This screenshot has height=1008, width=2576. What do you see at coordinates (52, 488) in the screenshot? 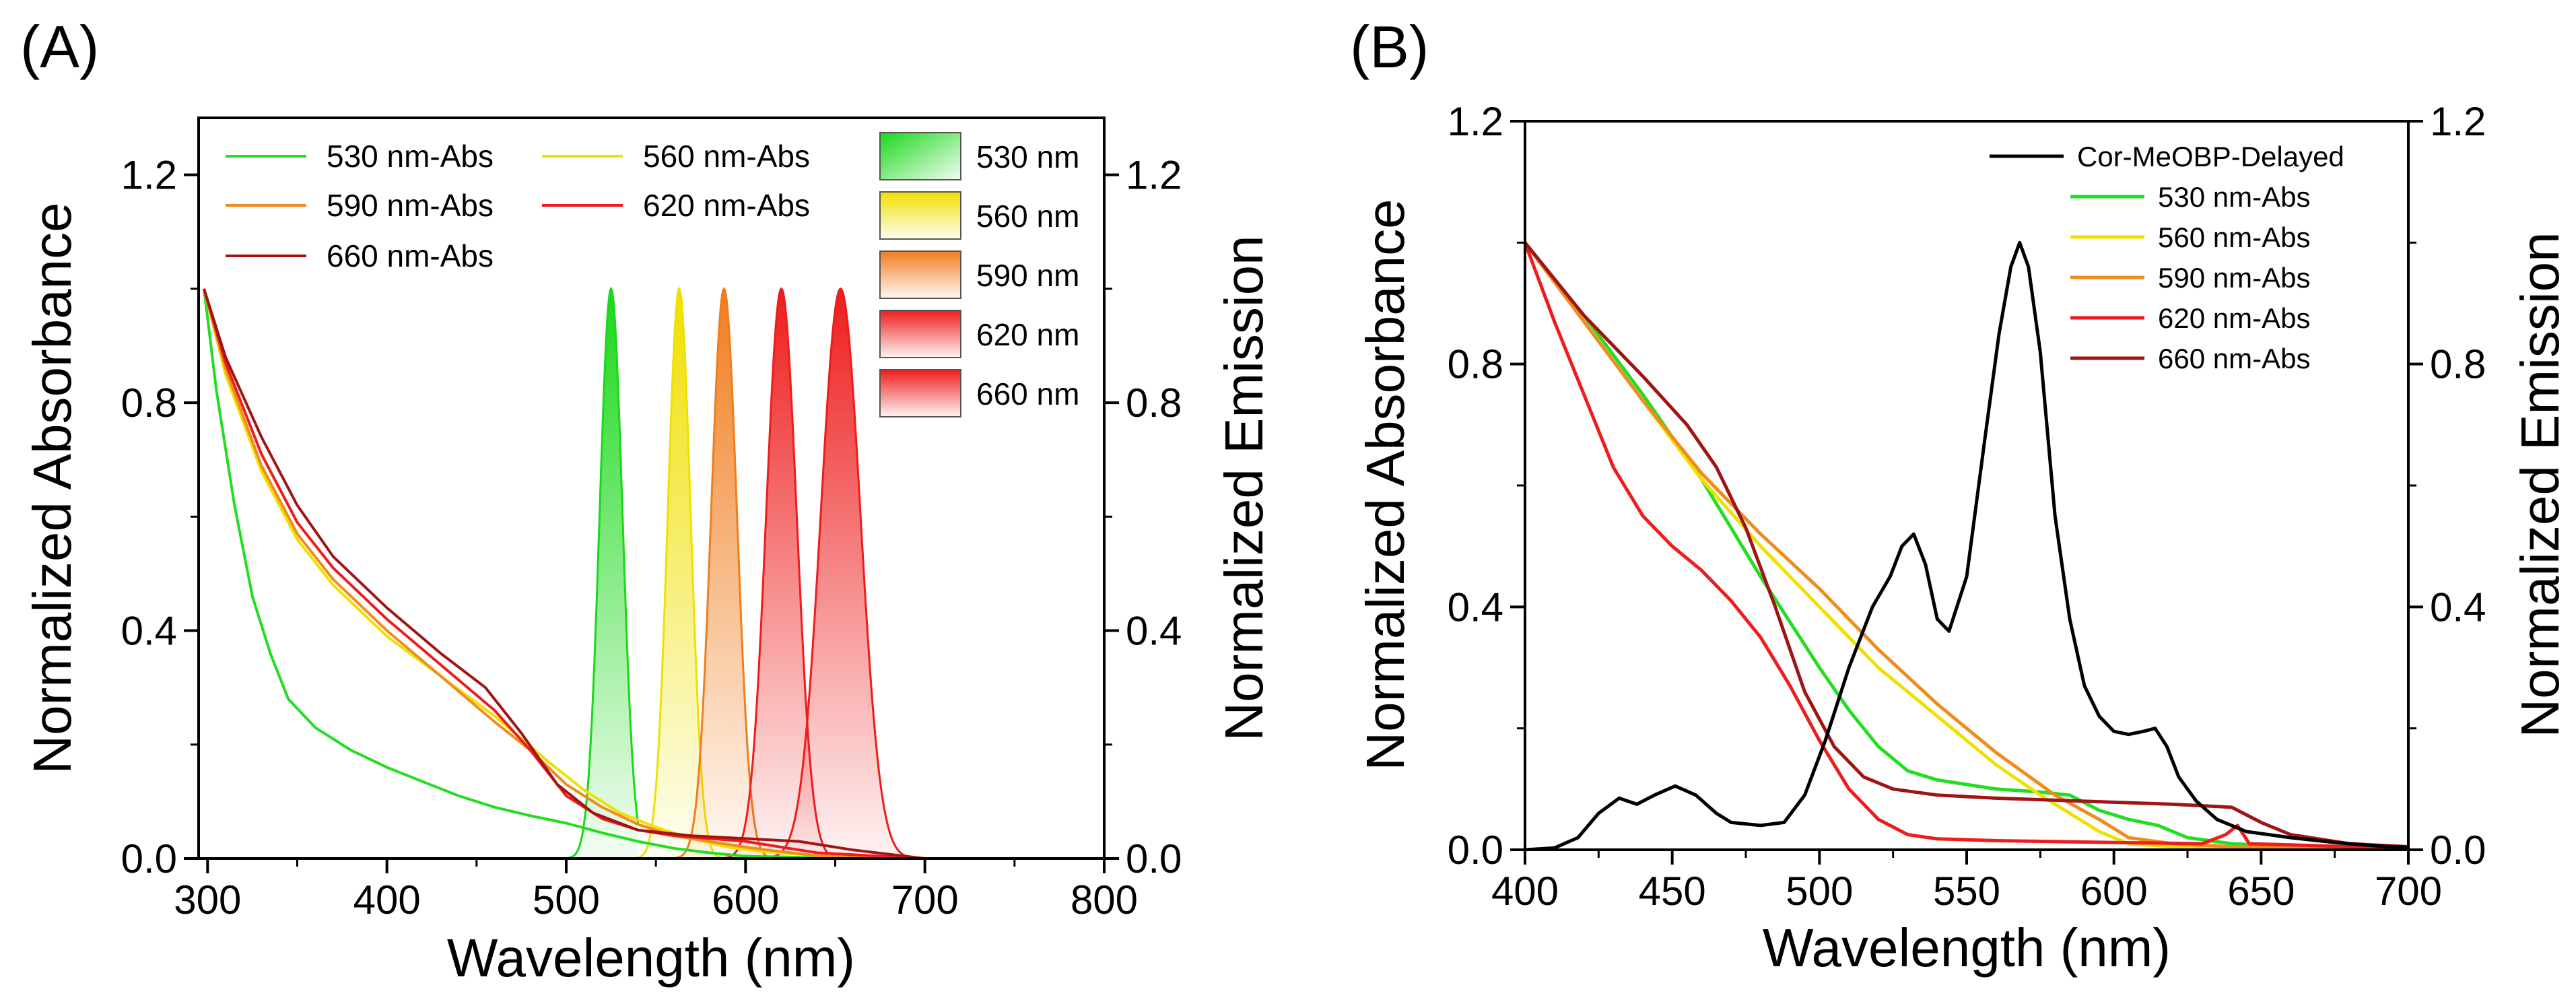
I see `y-axis-title-left-a: Normalized Absorbance` at bounding box center [52, 488].